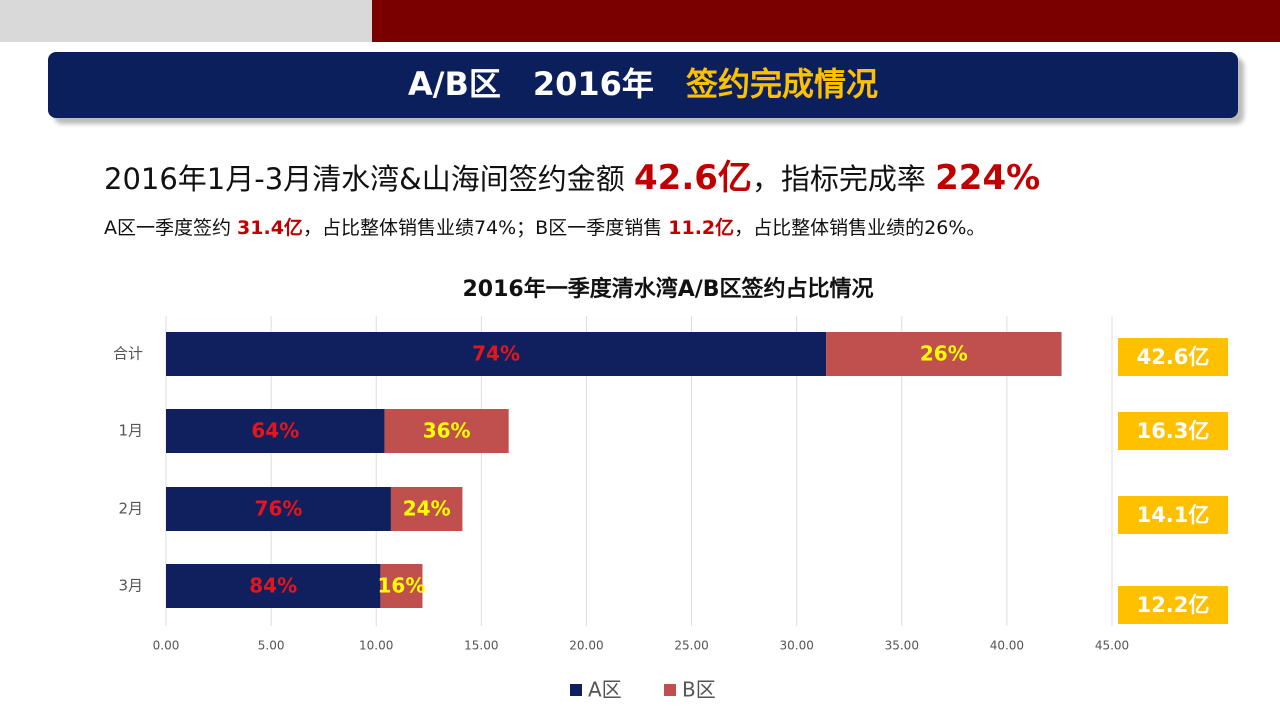 This screenshot has height=720, width=1280. Describe the element at coordinates (796, 646) in the screenshot. I see `x-tick-label: 30.00` at that location.